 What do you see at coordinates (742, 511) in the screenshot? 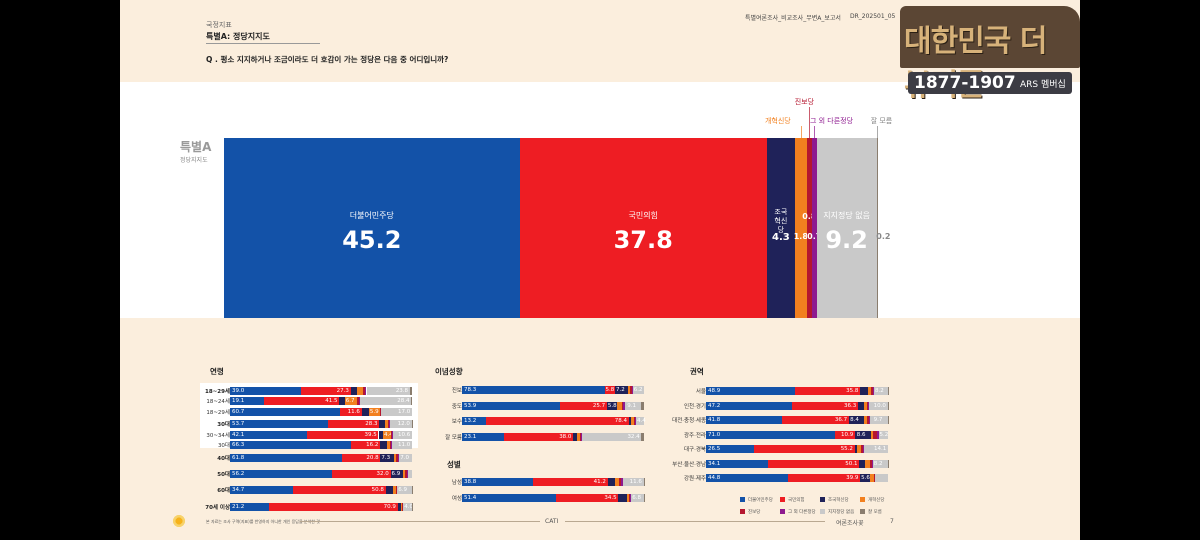
I see `legend-swatch-progressive` at bounding box center [742, 511].